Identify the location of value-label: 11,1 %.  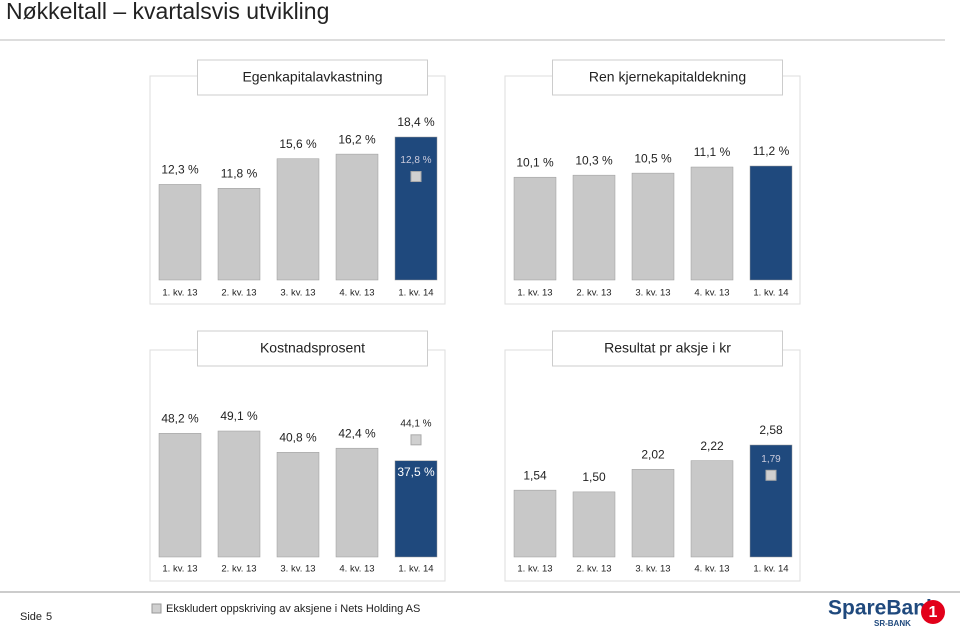
(712, 152).